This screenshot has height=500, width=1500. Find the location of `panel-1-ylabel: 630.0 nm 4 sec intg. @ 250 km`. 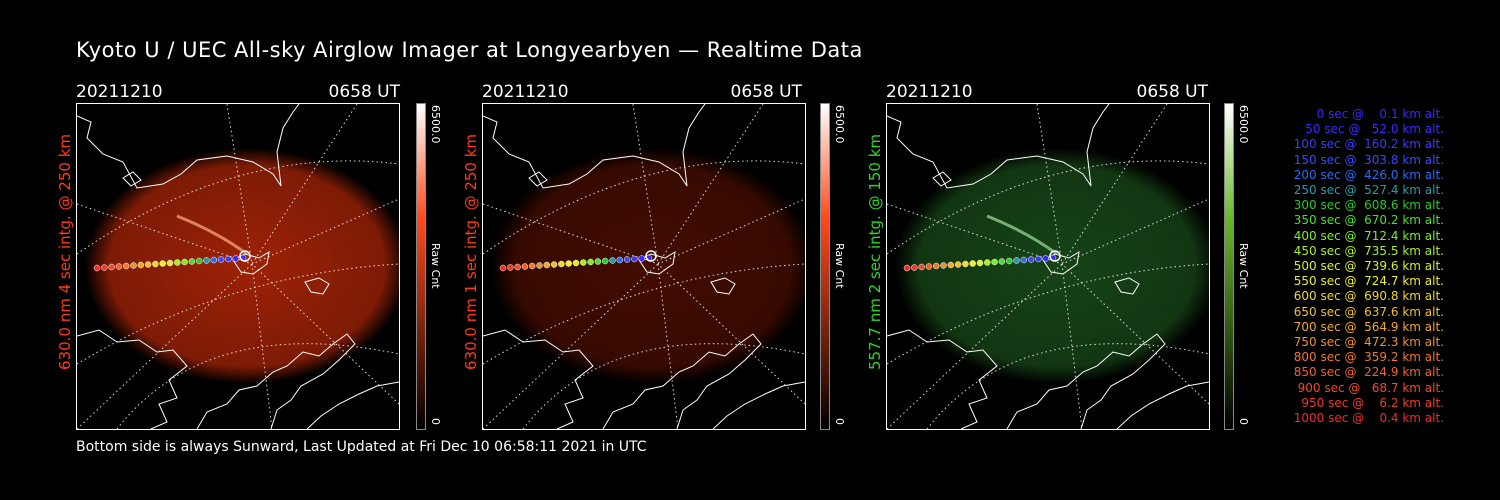

panel-1-ylabel: 630.0 nm 4 sec intg. @ 250 km is located at coordinates (65, 251).